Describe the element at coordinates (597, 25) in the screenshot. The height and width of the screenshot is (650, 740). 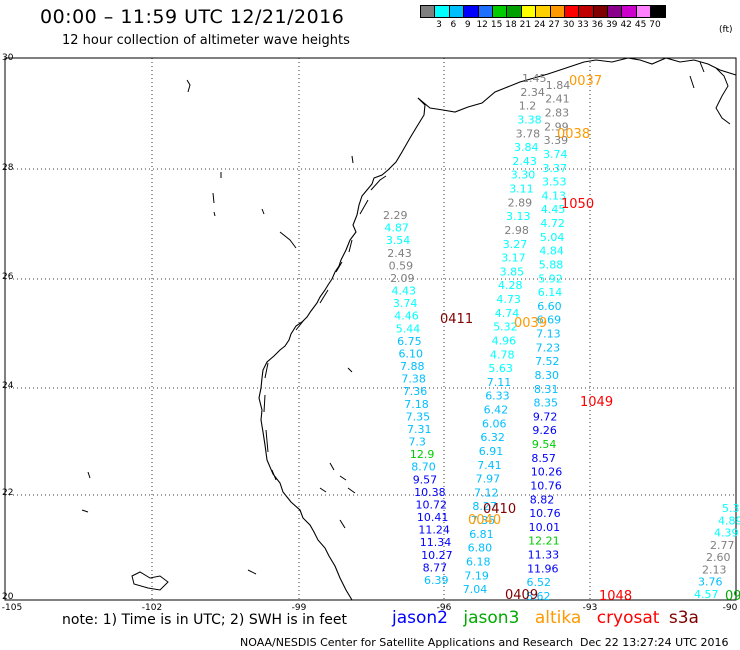
I see `legend-label: 36` at that location.